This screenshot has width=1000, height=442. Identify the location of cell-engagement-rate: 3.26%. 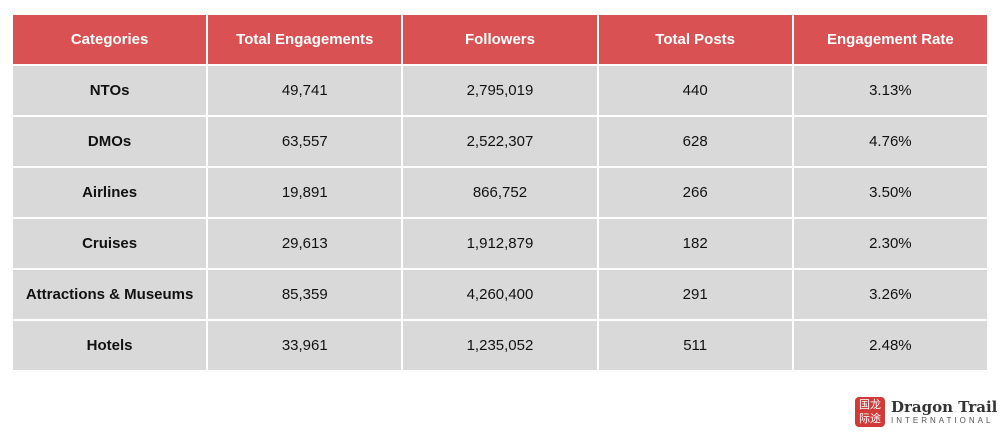
(890, 294).